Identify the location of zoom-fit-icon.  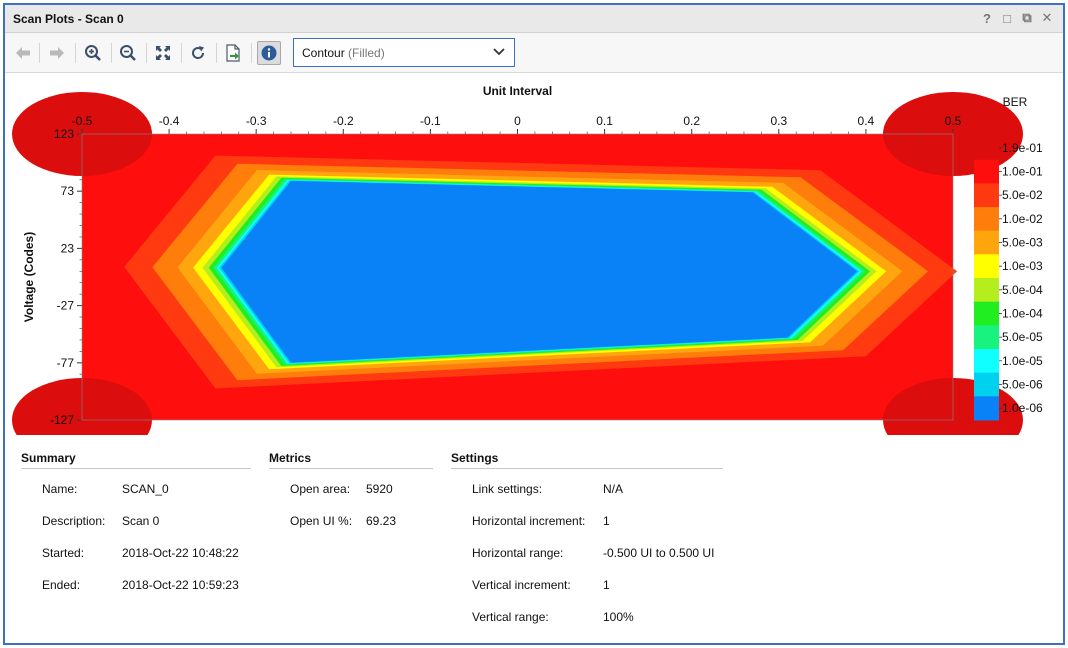
(163, 53).